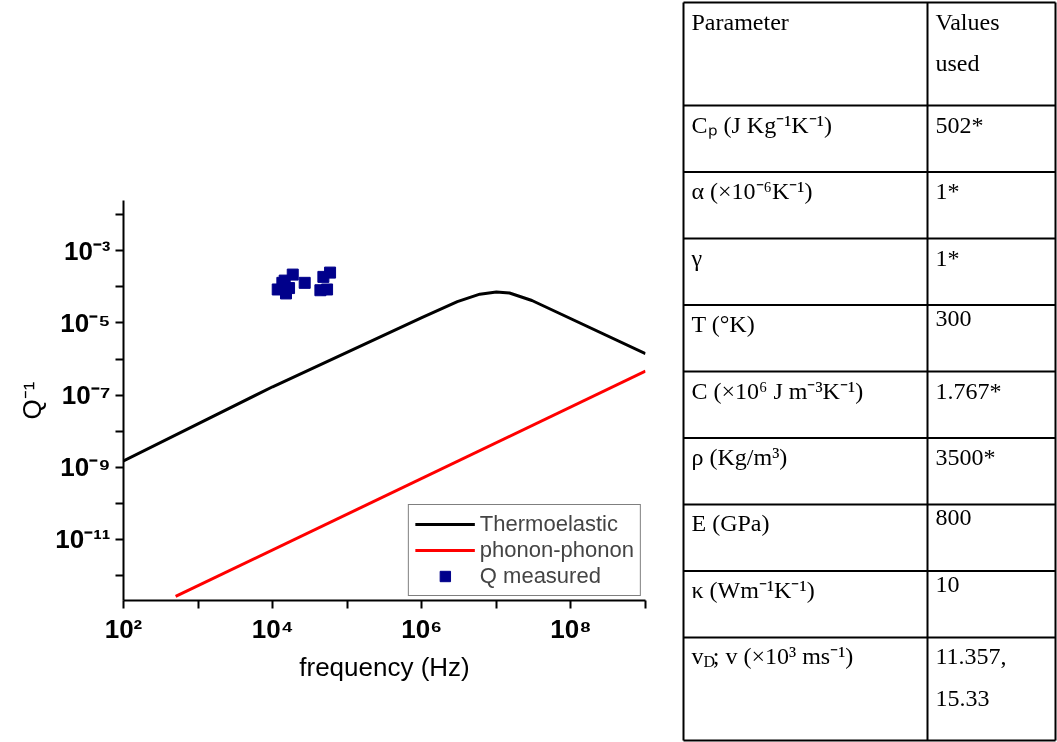 The width and height of the screenshot is (1057, 742). What do you see at coordinates (571, 628) in the screenshot?
I see `x-tick-label: 10⁸` at bounding box center [571, 628].